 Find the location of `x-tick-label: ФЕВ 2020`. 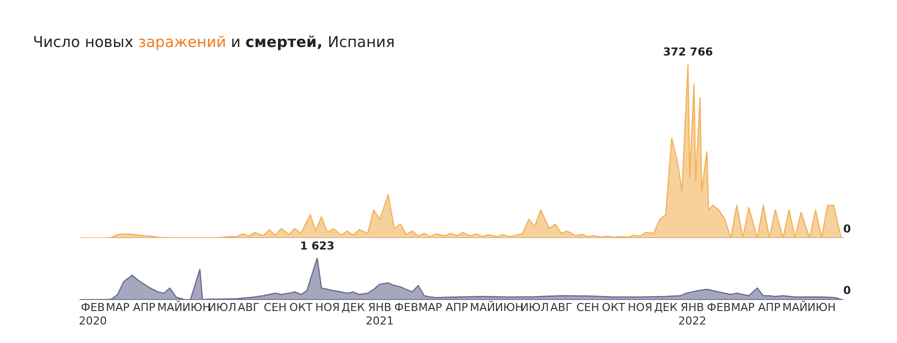

x-tick-label: ФЕВ 2020 is located at coordinates (92, 314).